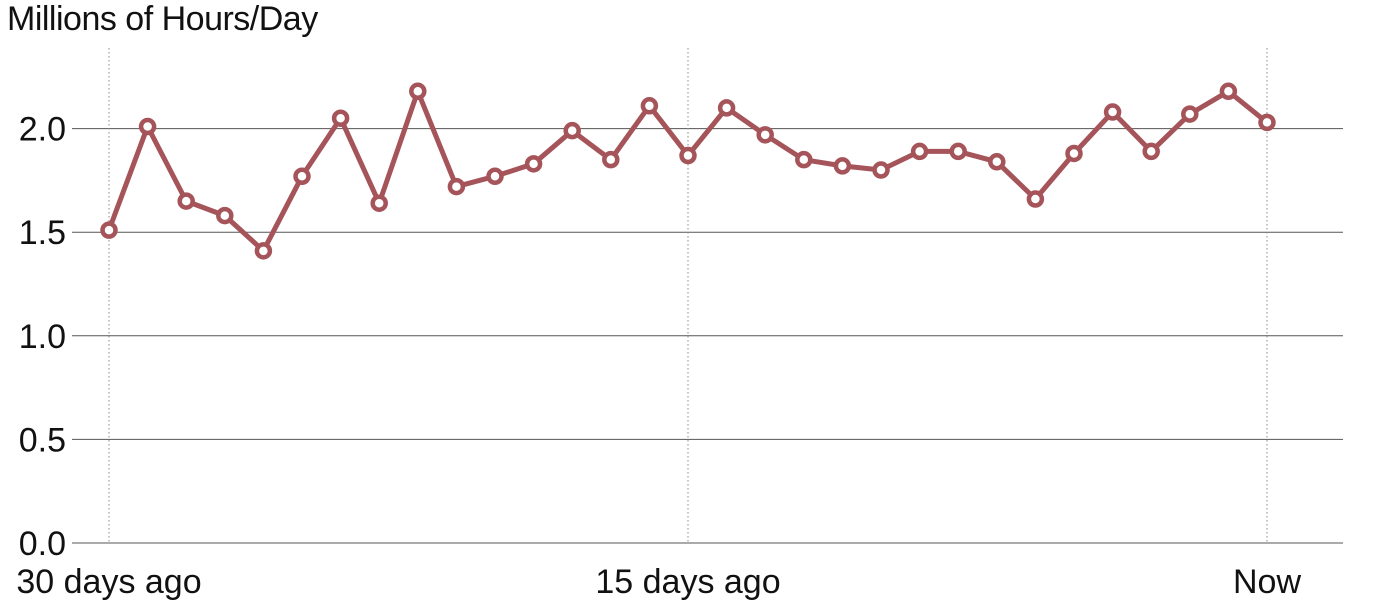 This screenshot has height=600, width=1400. I want to click on y-tick-label: 1.0, so click(42, 337).